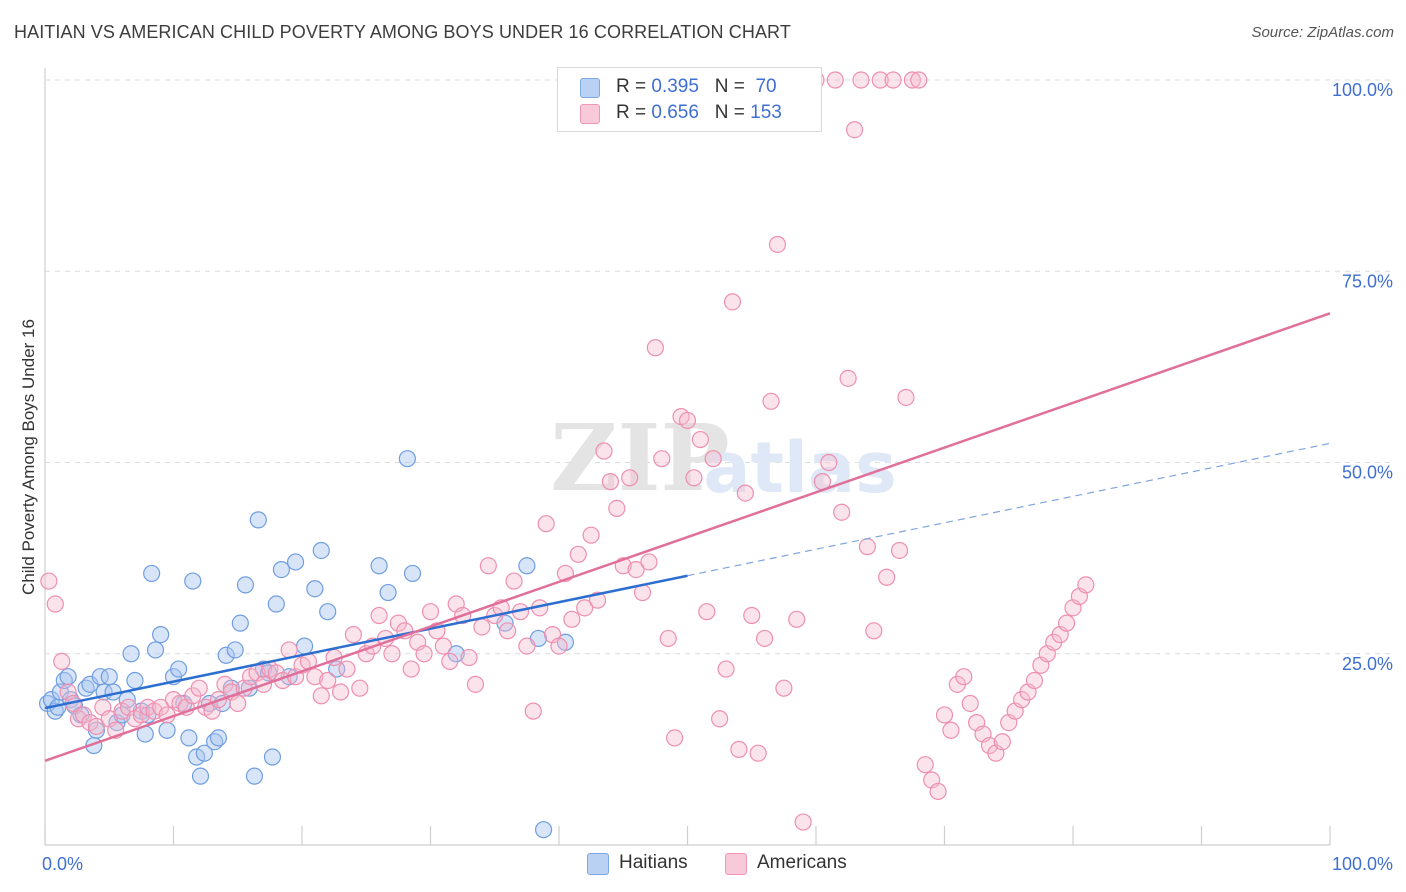  I want to click on y-tick-label: 100.0%, so click(1362, 90).